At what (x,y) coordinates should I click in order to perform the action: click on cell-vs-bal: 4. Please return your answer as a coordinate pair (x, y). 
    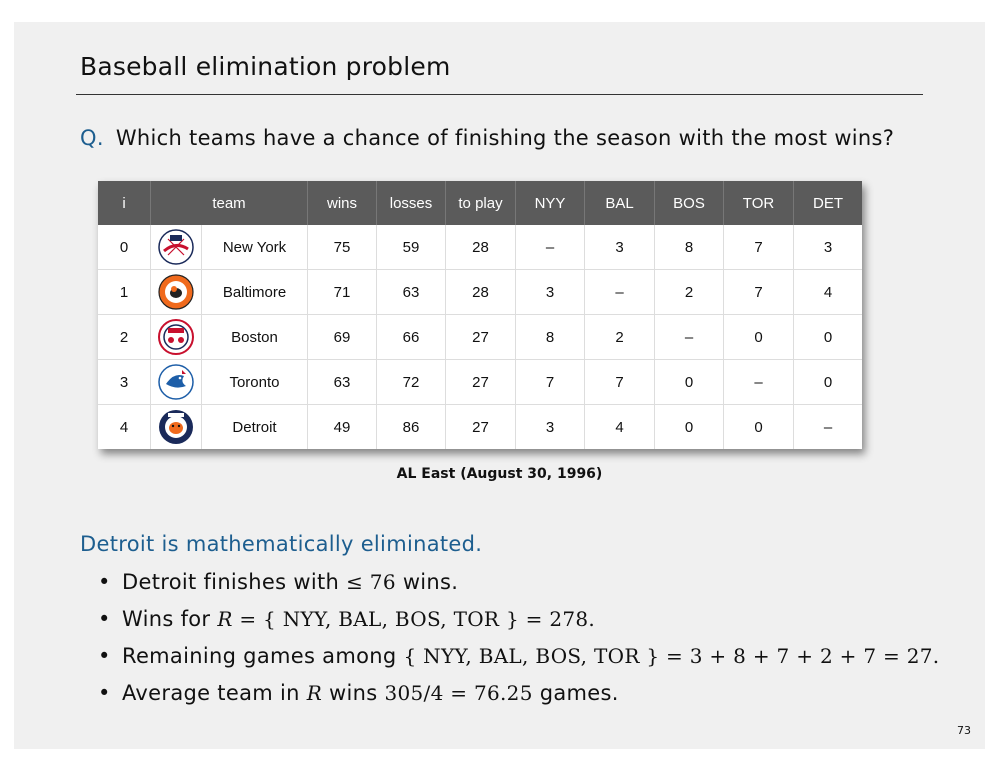
    Looking at the image, I should click on (619, 426).